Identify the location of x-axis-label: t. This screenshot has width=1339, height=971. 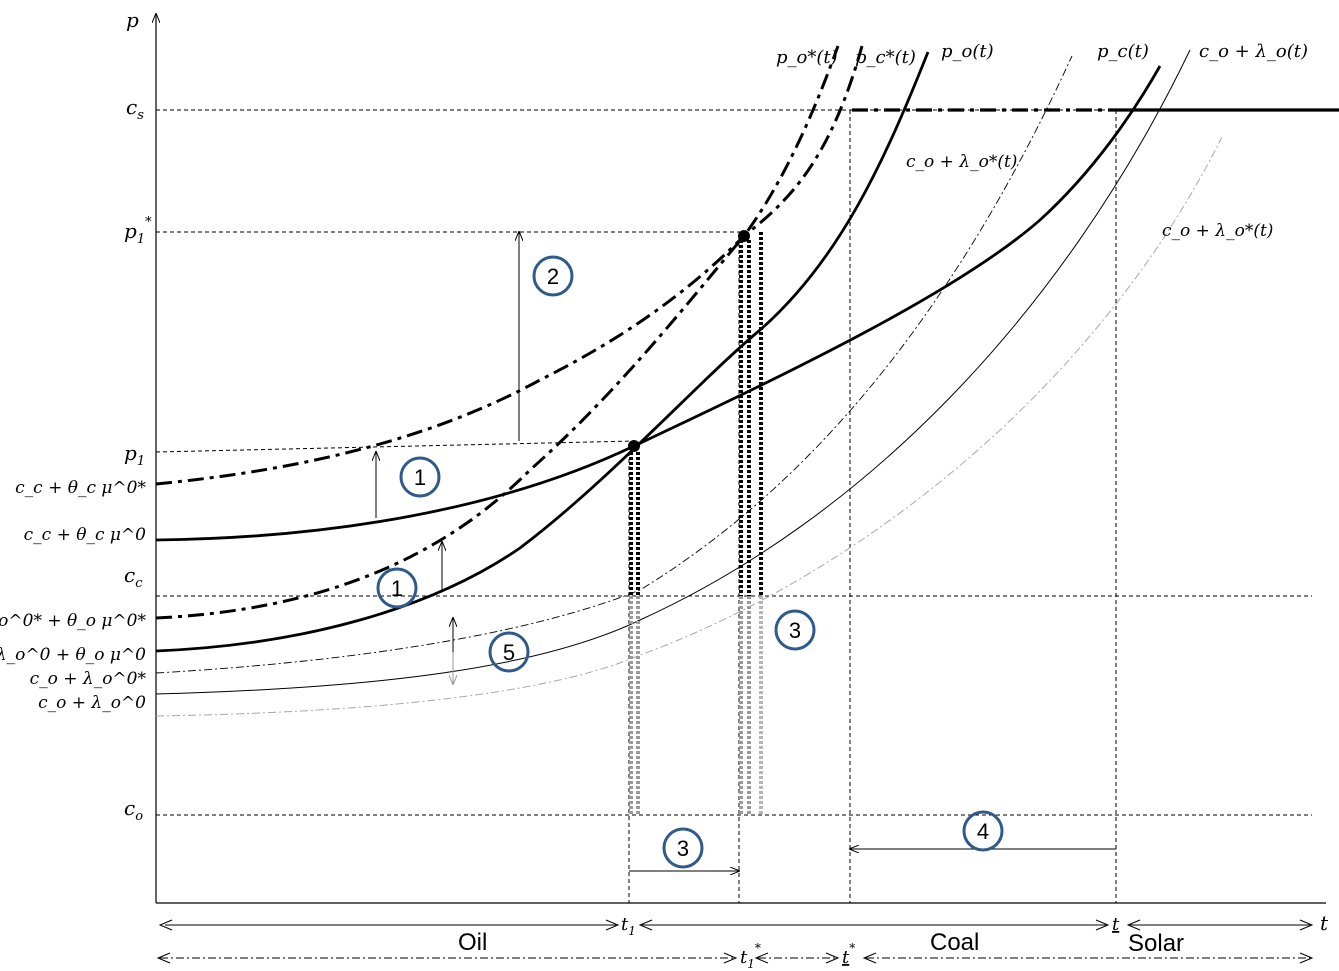
(1324, 923).